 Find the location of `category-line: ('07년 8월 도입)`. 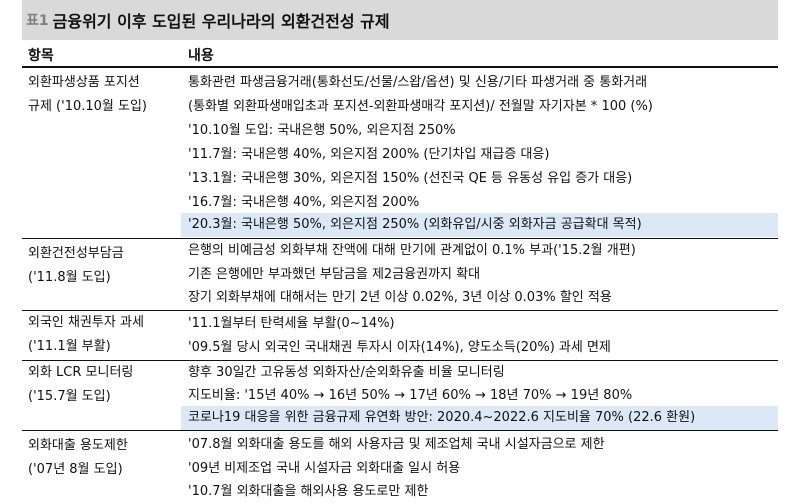

category-line: ('07년 8월 도입) is located at coordinates (75, 469).